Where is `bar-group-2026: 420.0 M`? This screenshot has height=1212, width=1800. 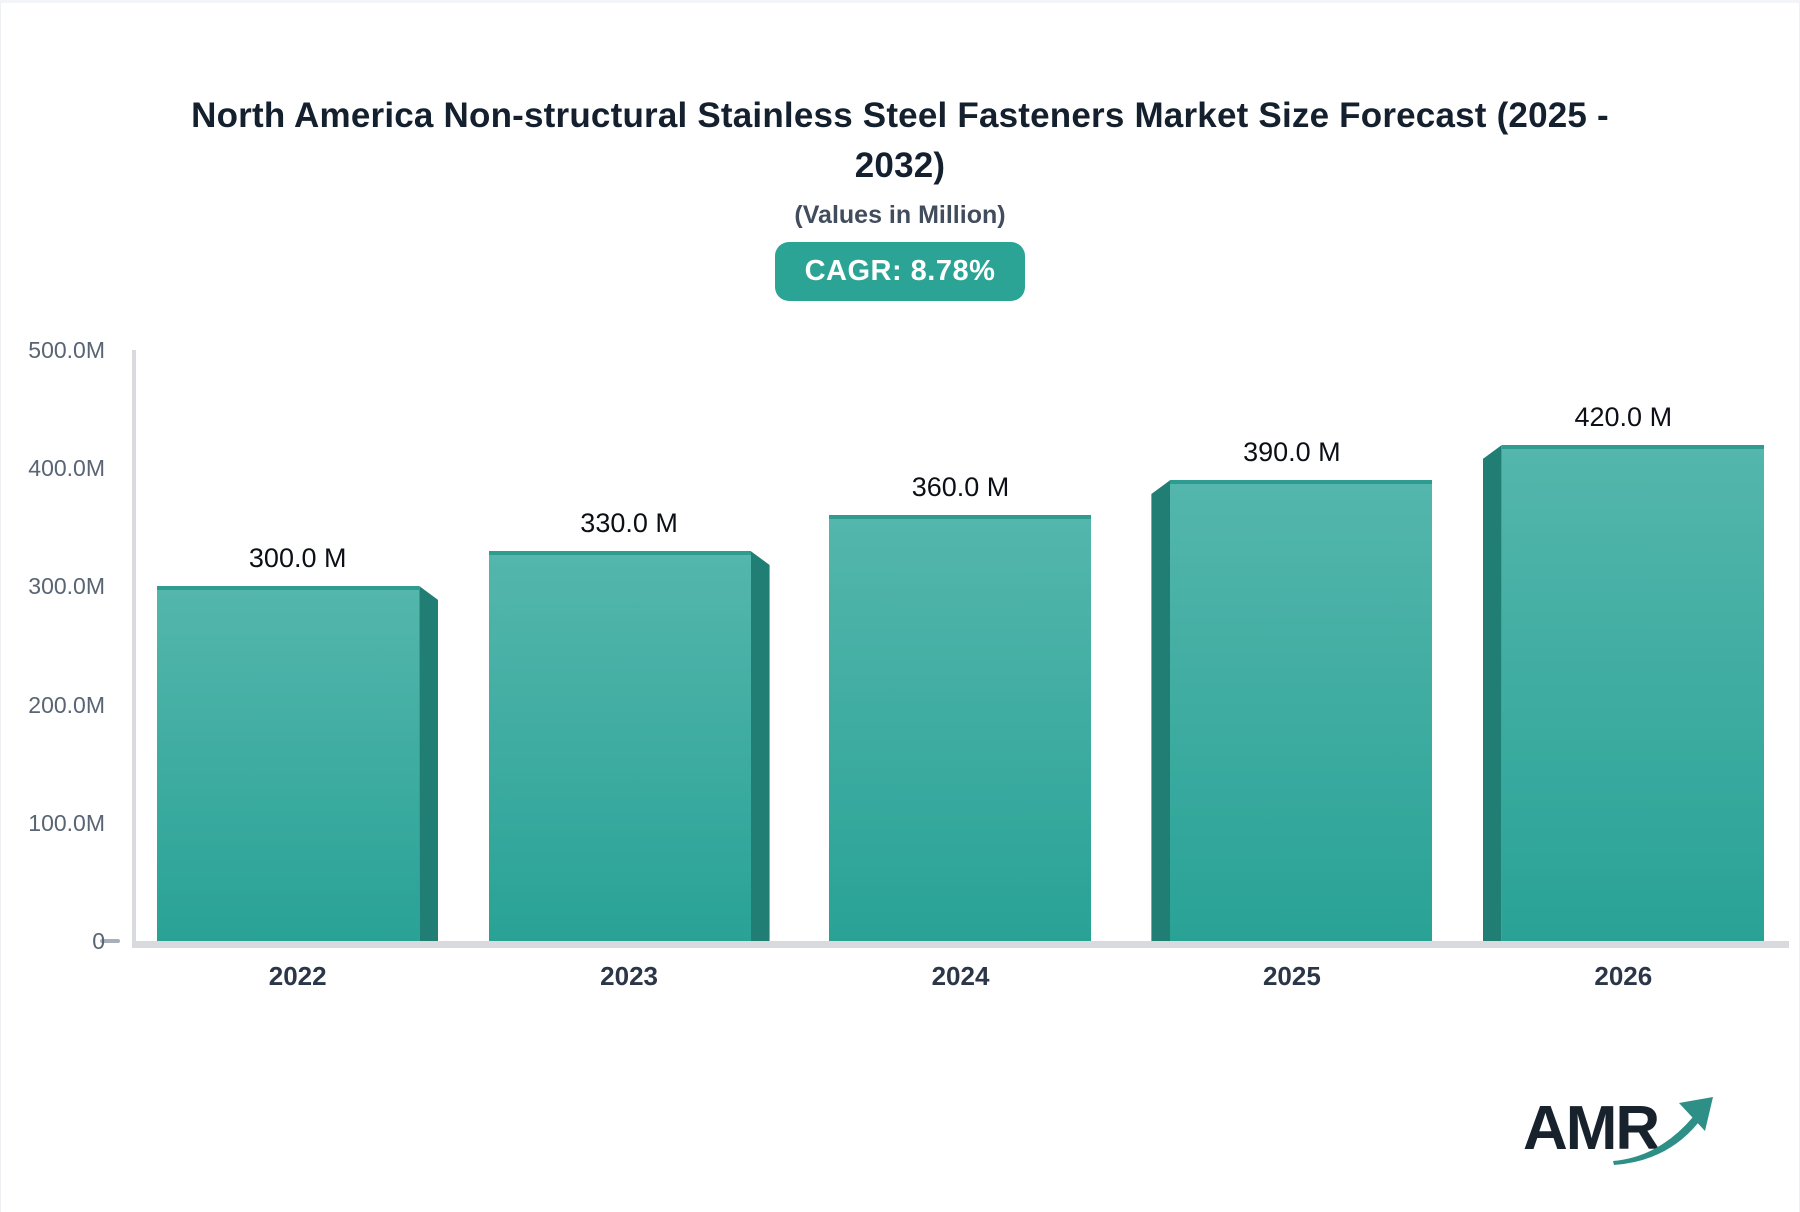 bar-group-2026: 420.0 M is located at coordinates (1623, 645).